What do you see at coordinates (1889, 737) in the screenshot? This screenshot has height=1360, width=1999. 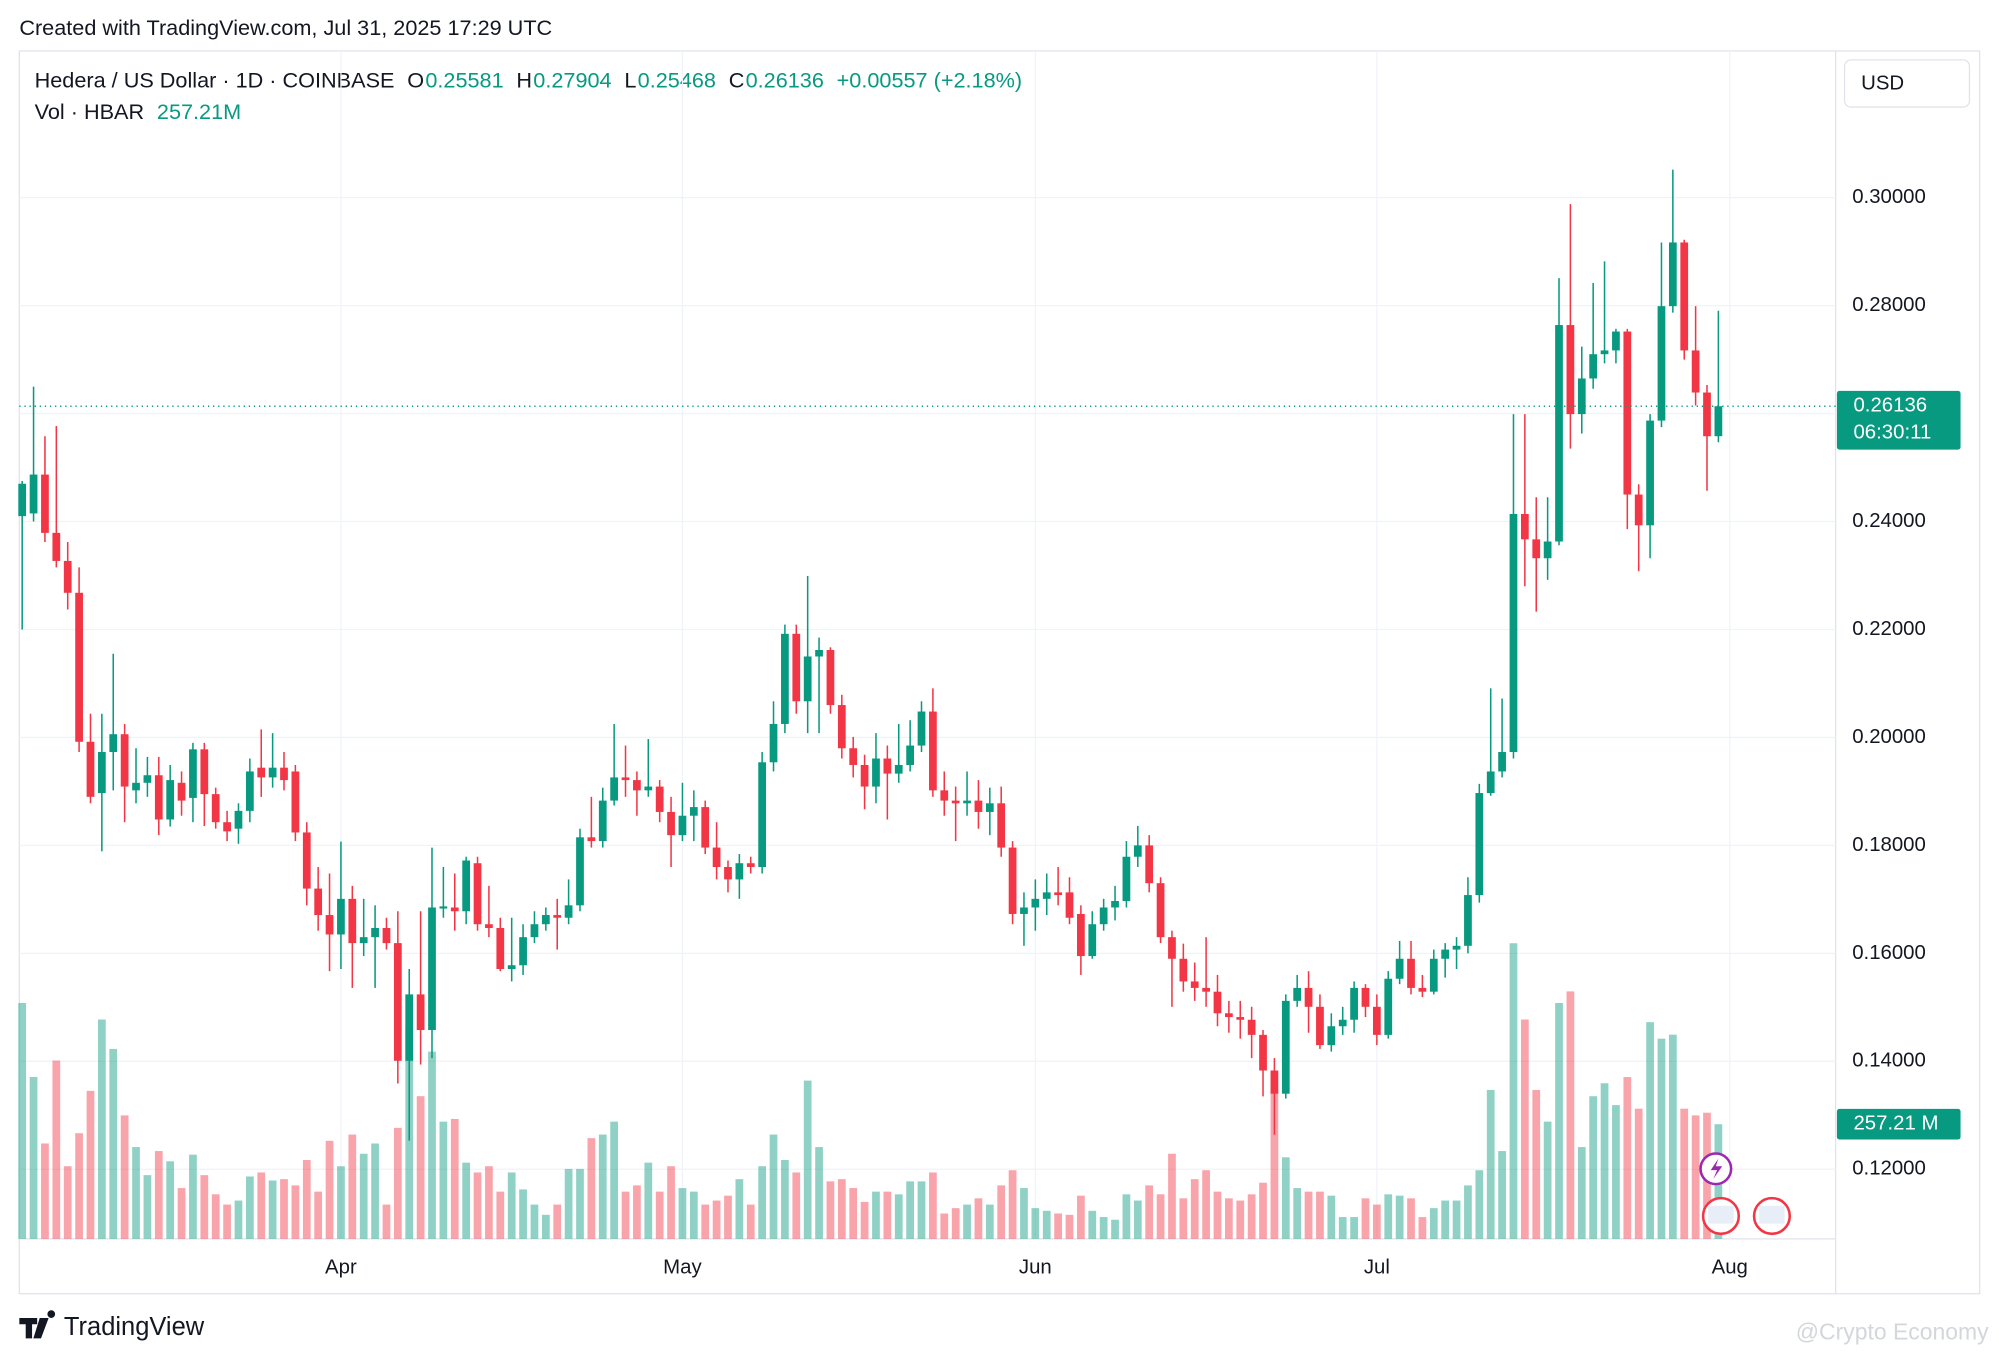 I see `y-tick-label: 0.20000` at bounding box center [1889, 737].